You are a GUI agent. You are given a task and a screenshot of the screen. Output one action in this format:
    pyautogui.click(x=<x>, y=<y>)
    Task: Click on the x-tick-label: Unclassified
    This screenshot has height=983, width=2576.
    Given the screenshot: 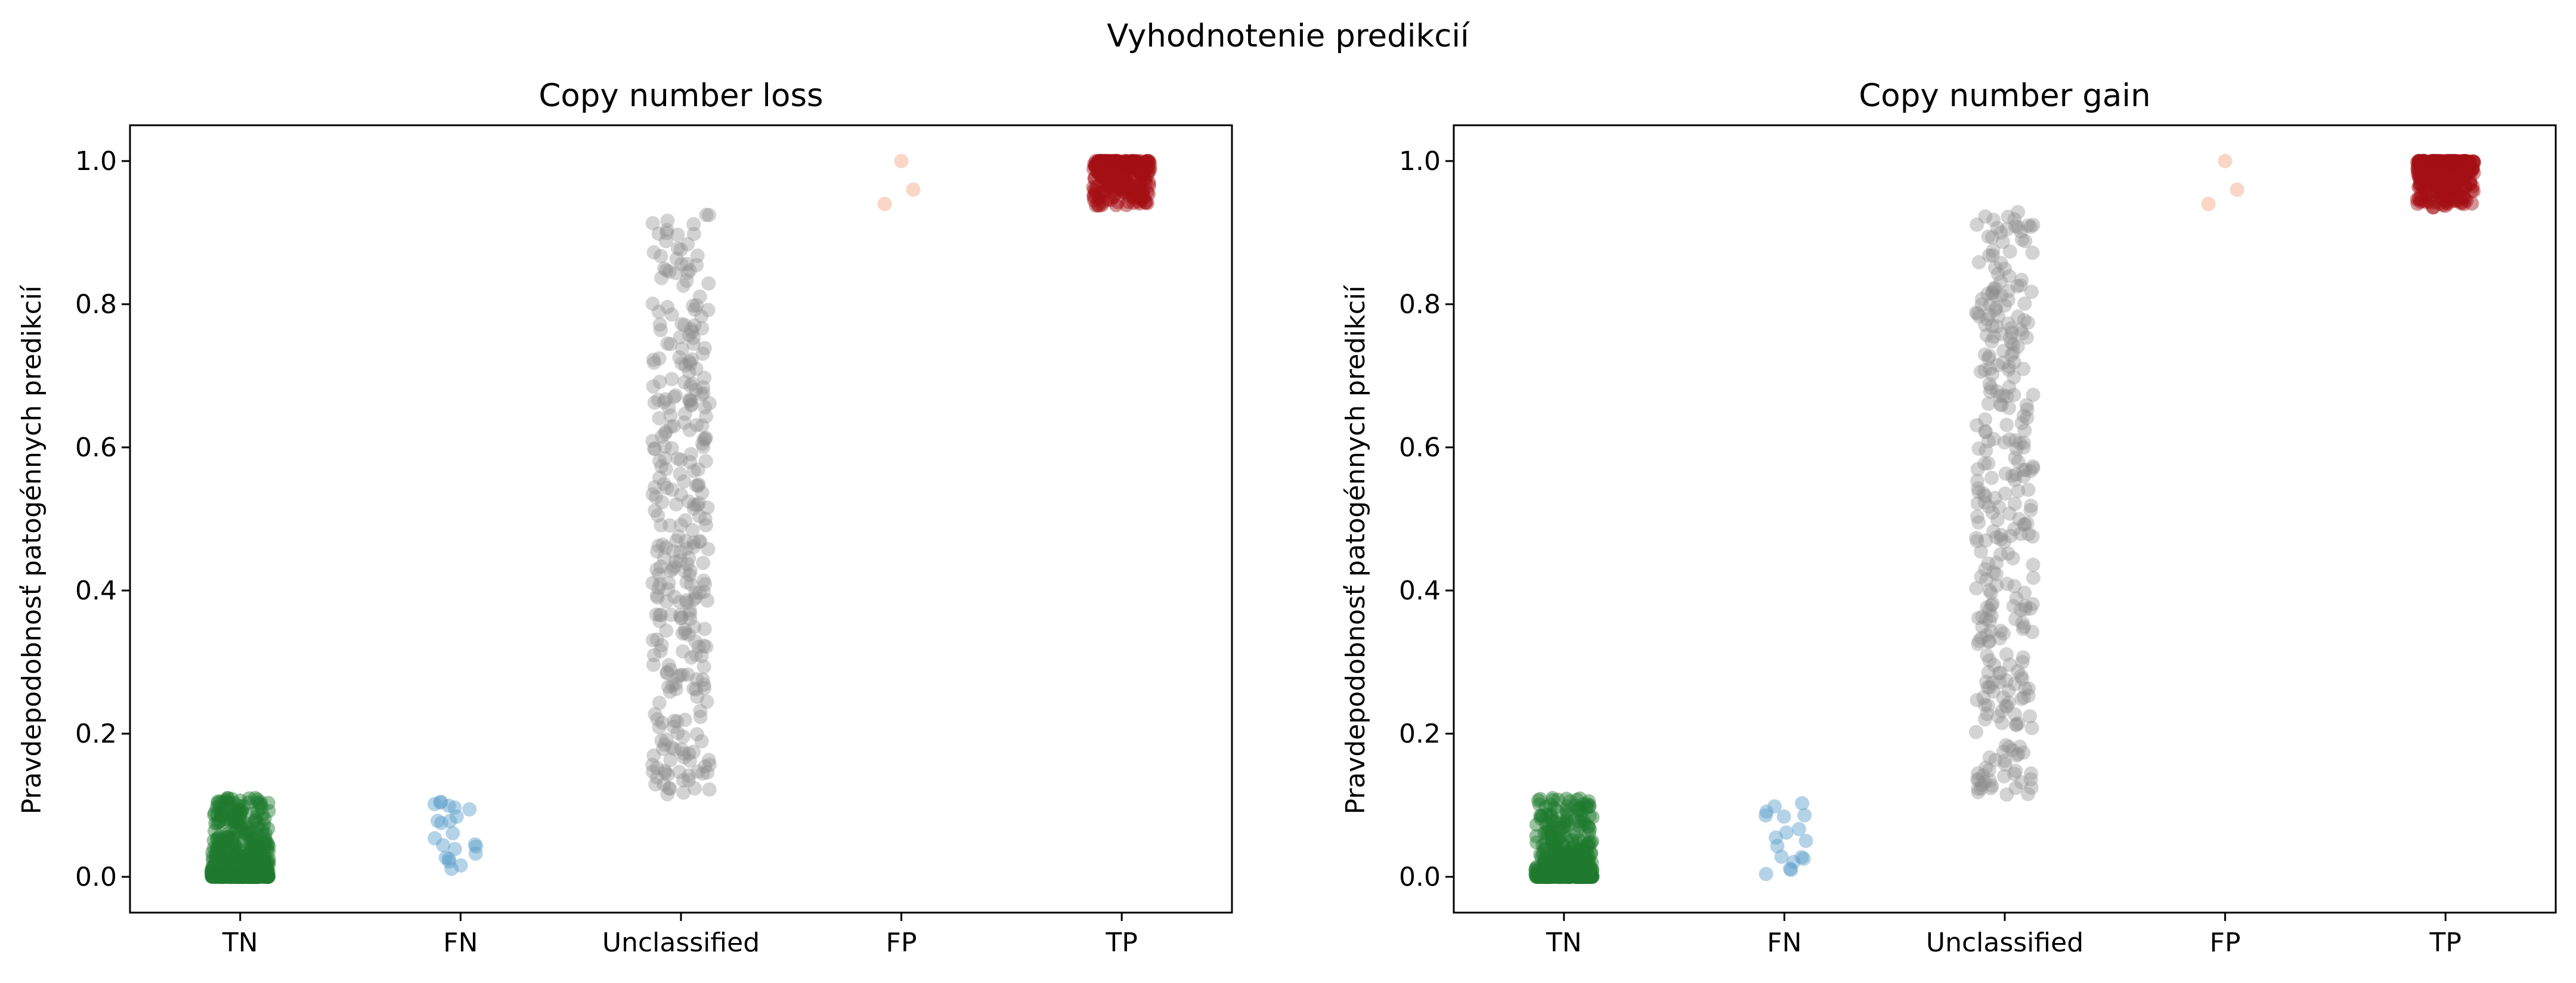 What is the action you would take?
    pyautogui.click(x=681, y=943)
    